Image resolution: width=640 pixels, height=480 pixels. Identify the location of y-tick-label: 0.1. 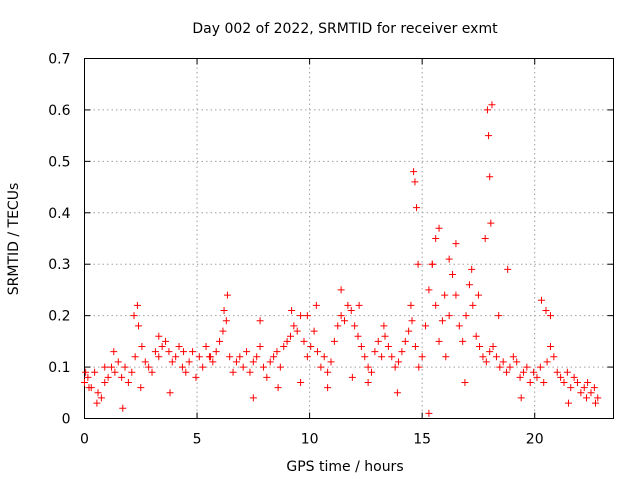
(59, 368).